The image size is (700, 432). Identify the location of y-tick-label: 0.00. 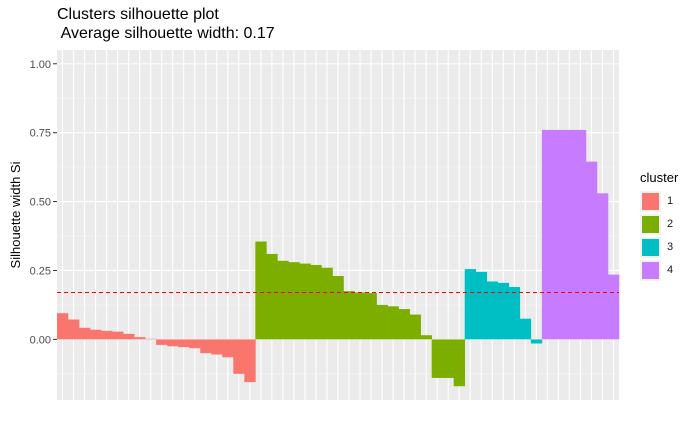
(40, 340).